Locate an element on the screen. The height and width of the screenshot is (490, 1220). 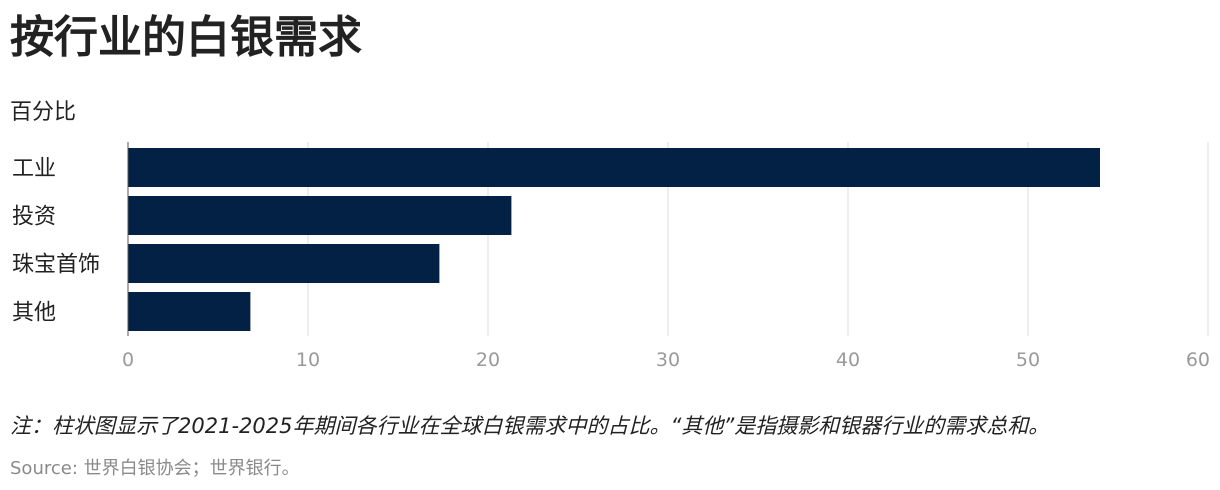
x-tick-label: 20 is located at coordinates (488, 360).